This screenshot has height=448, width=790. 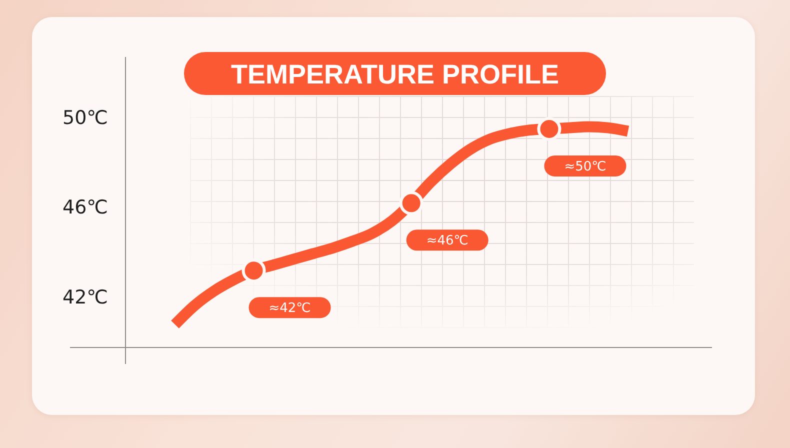 I want to click on annotation: ≈50℃, so click(x=585, y=166).